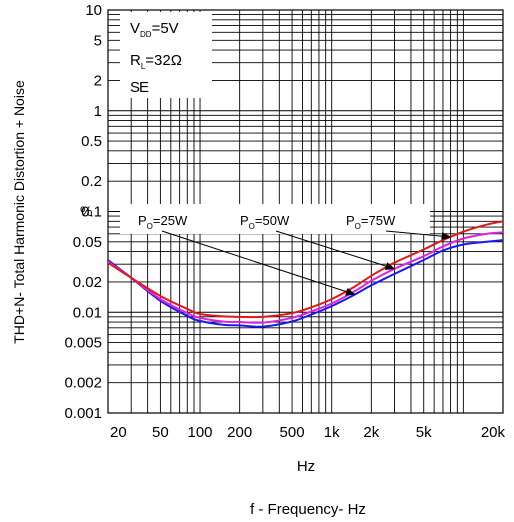 The width and height of the screenshot is (514, 522). What do you see at coordinates (83, 383) in the screenshot?
I see `y-tick-label: 0.002` at bounding box center [83, 383].